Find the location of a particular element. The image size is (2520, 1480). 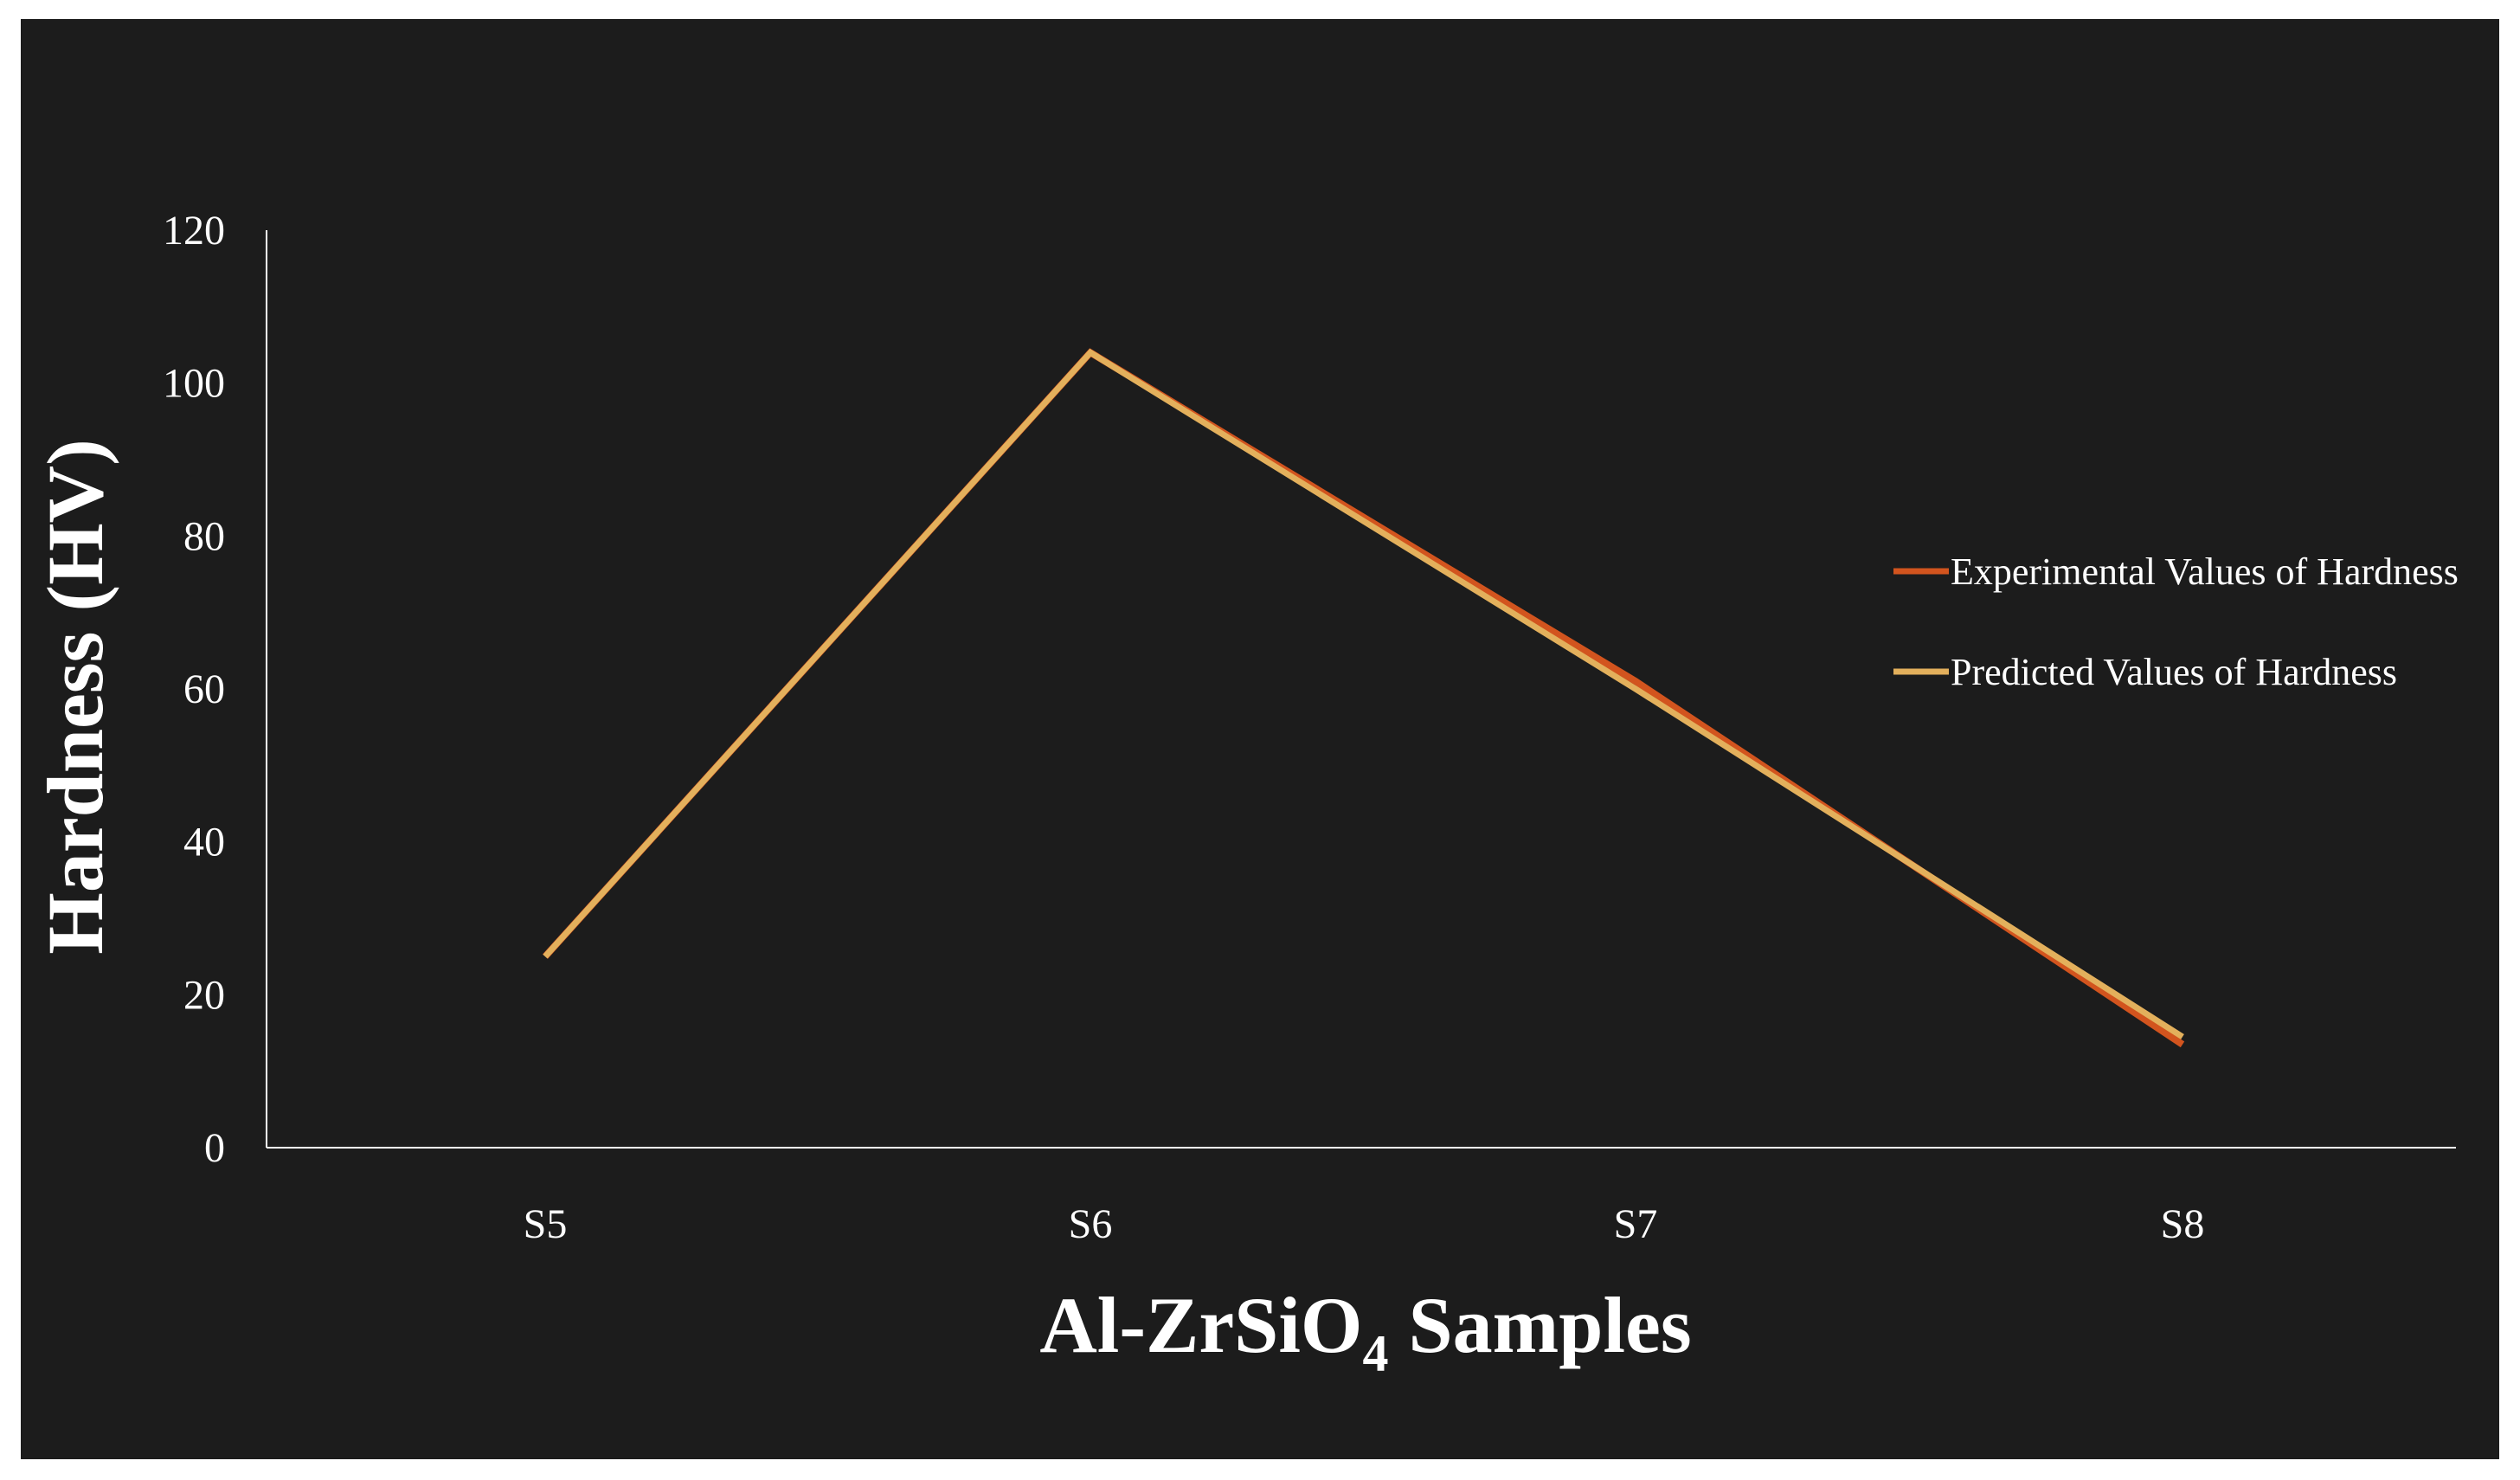

y-tick-label: 100 is located at coordinates (194, 384).